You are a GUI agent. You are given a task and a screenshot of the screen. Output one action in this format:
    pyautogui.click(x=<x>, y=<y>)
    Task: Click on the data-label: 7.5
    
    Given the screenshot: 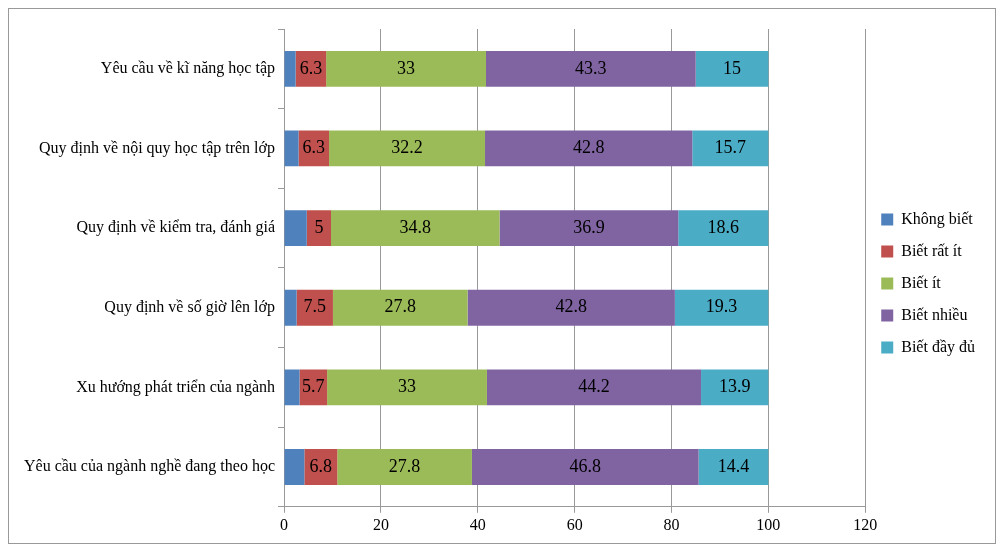 What is the action you would take?
    pyautogui.click(x=315, y=306)
    